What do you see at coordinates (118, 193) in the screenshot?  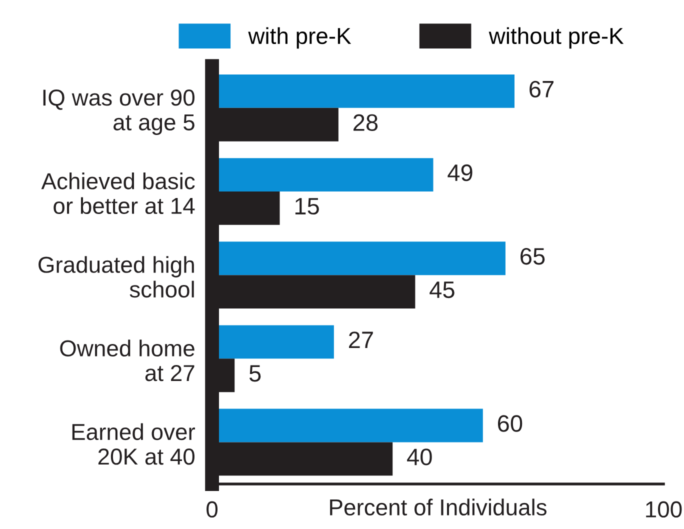 I see `y-tick-label: Achieved basic or better at 14` at bounding box center [118, 193].